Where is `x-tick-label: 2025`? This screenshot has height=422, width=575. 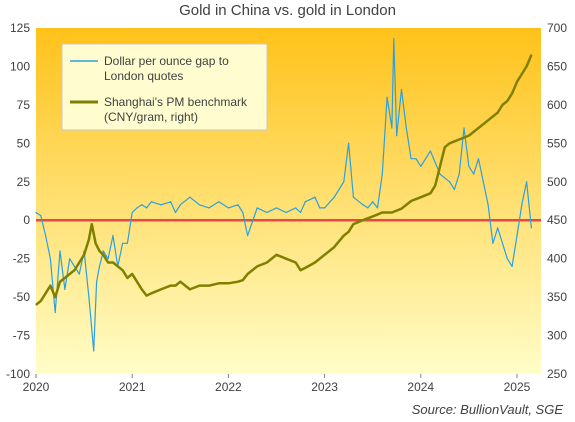 x-tick-label: 2025 is located at coordinates (517, 387).